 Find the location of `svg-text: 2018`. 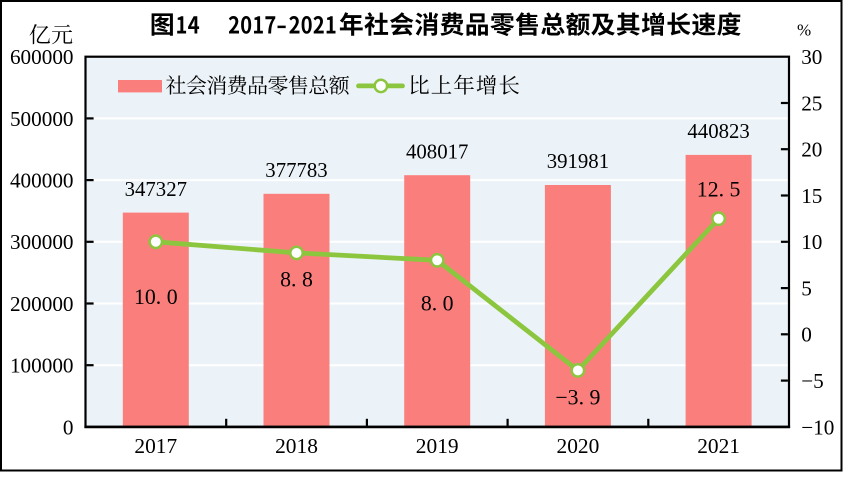

svg-text: 2018 is located at coordinates (296, 446).